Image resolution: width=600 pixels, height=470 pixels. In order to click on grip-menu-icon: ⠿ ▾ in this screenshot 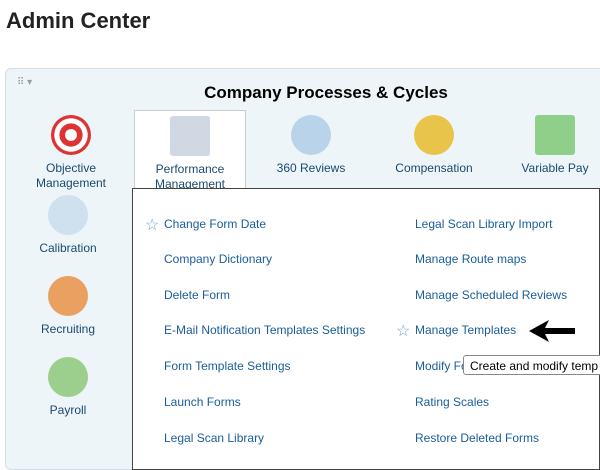, I will do `click(25, 82)`.